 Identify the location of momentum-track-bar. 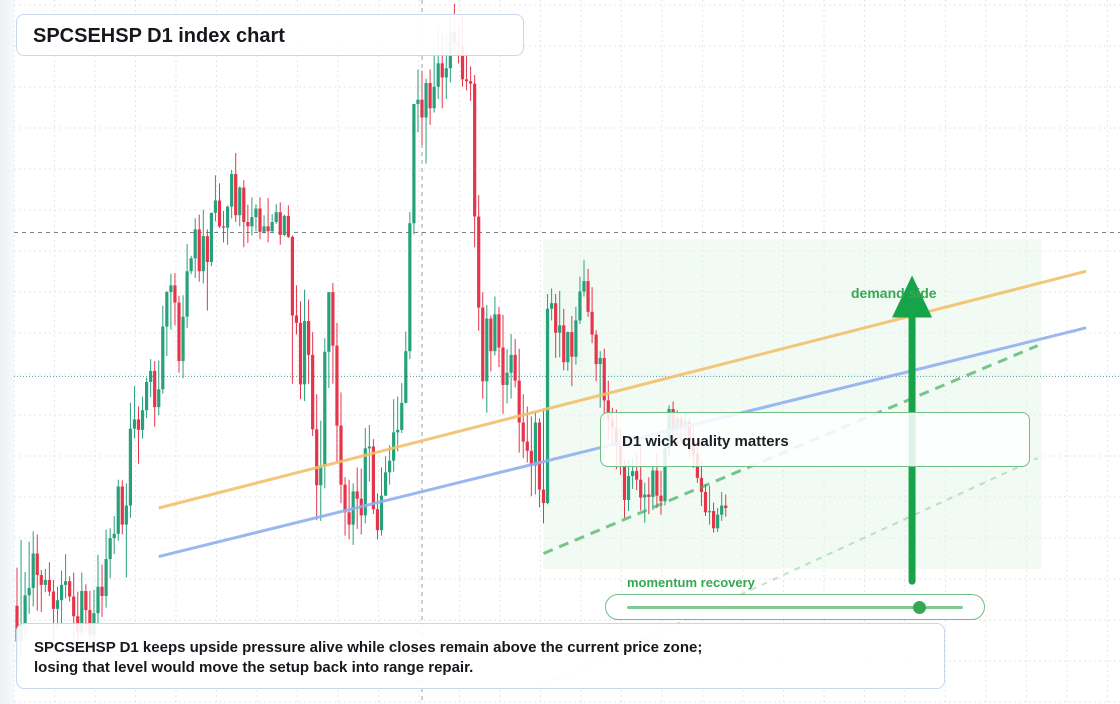
(795, 607).